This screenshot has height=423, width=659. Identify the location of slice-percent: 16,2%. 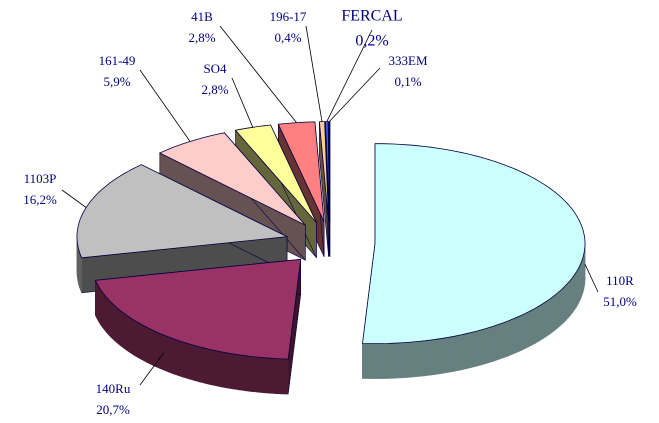
(40, 199).